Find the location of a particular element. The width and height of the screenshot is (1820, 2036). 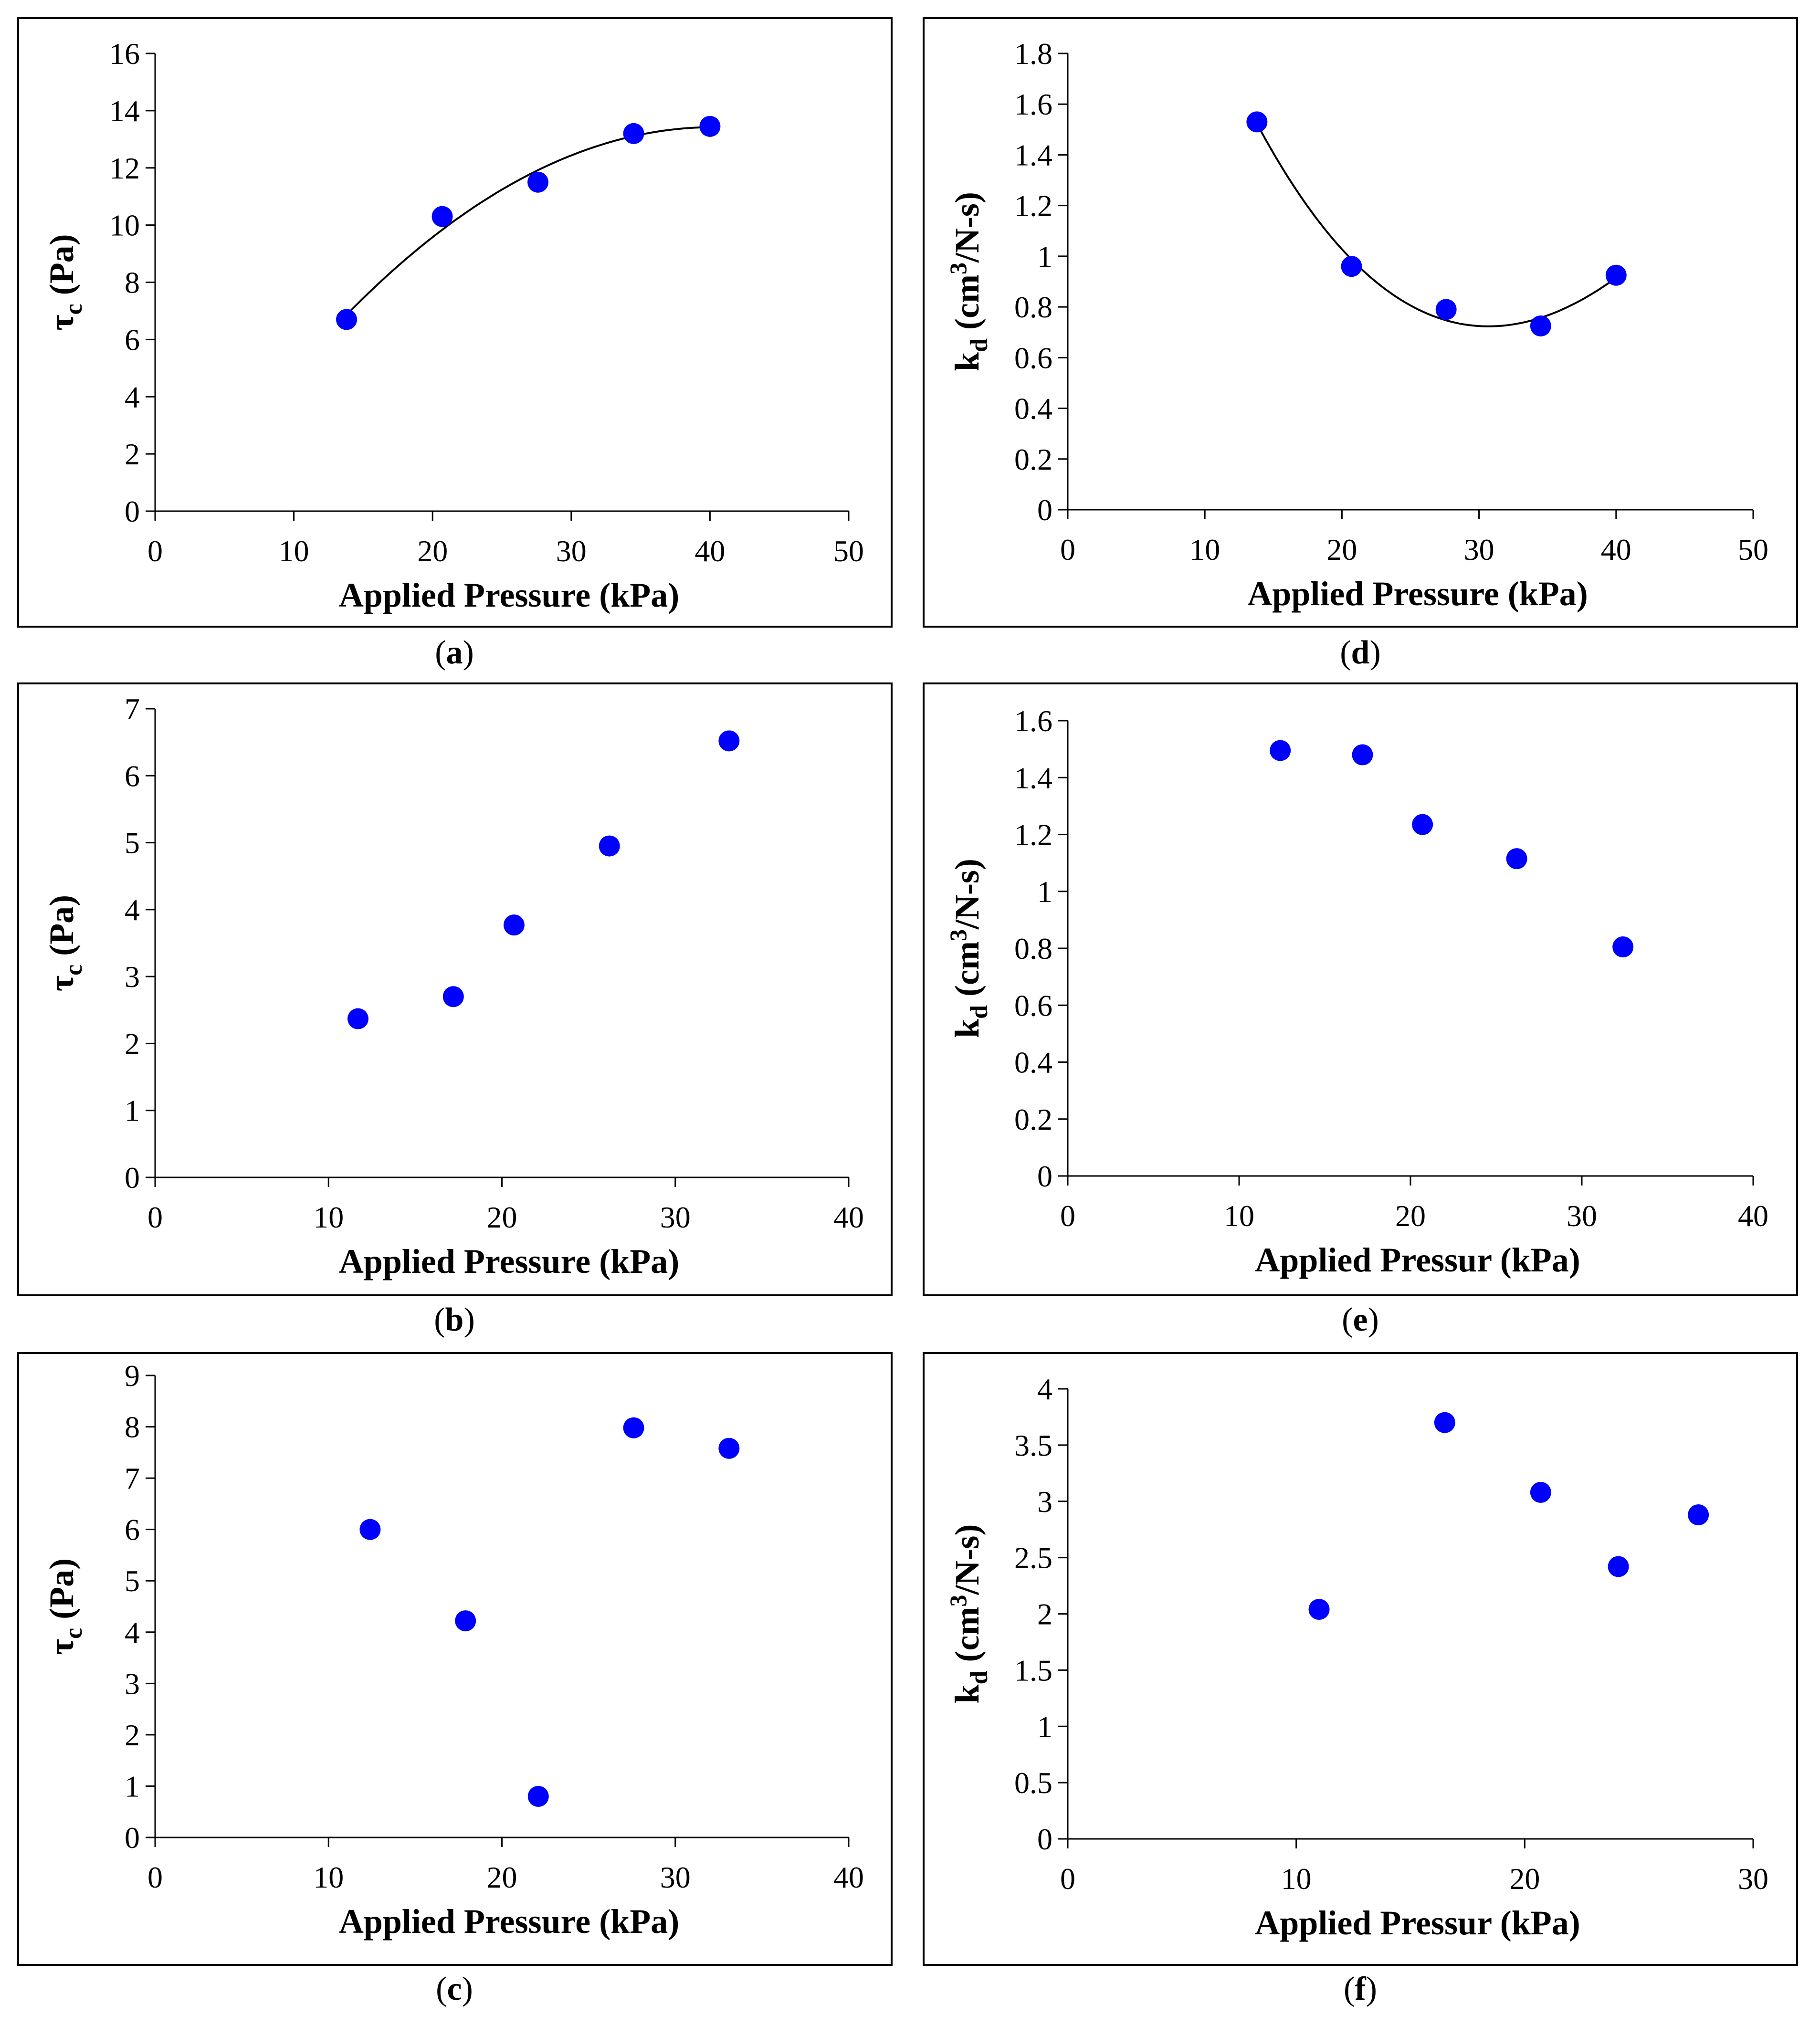

y-tick-label: 8 is located at coordinates (133, 1427).